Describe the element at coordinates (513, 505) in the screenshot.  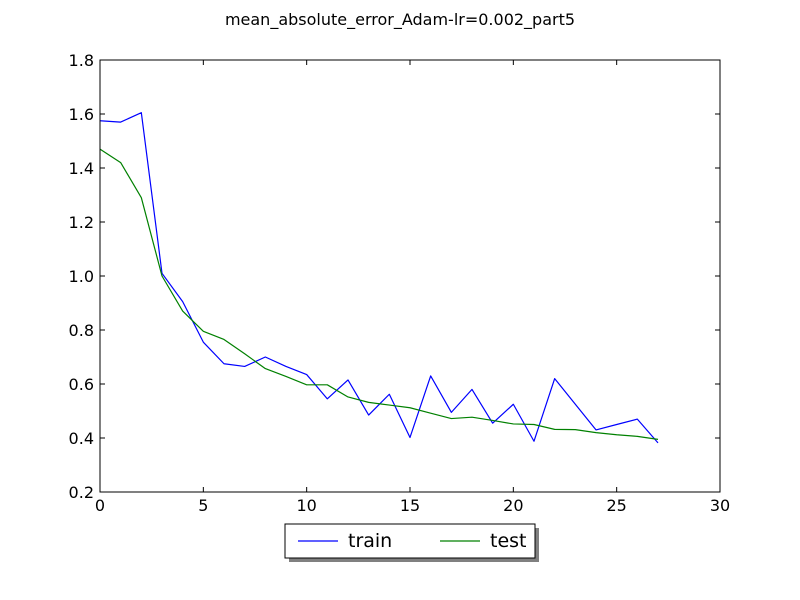
I see `x-tick-label: 20` at that location.